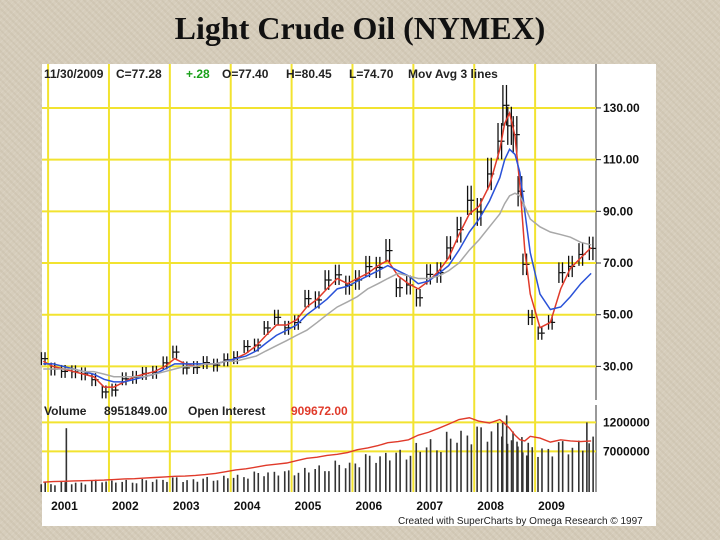  I want to click on slide-title: Light Crude Oil (NYMEX), so click(360, 28).